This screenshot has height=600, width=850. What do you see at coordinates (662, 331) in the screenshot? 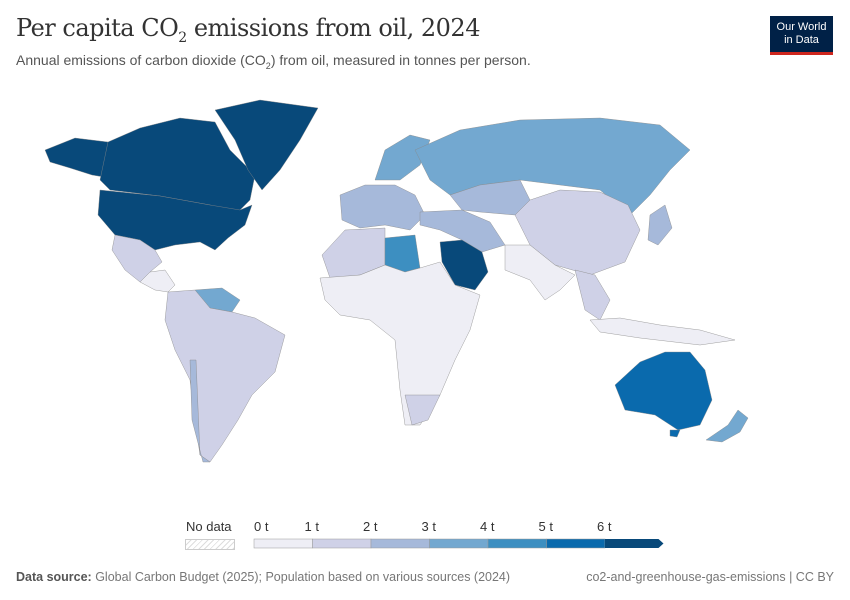
I see `region-indonesia` at bounding box center [662, 331].